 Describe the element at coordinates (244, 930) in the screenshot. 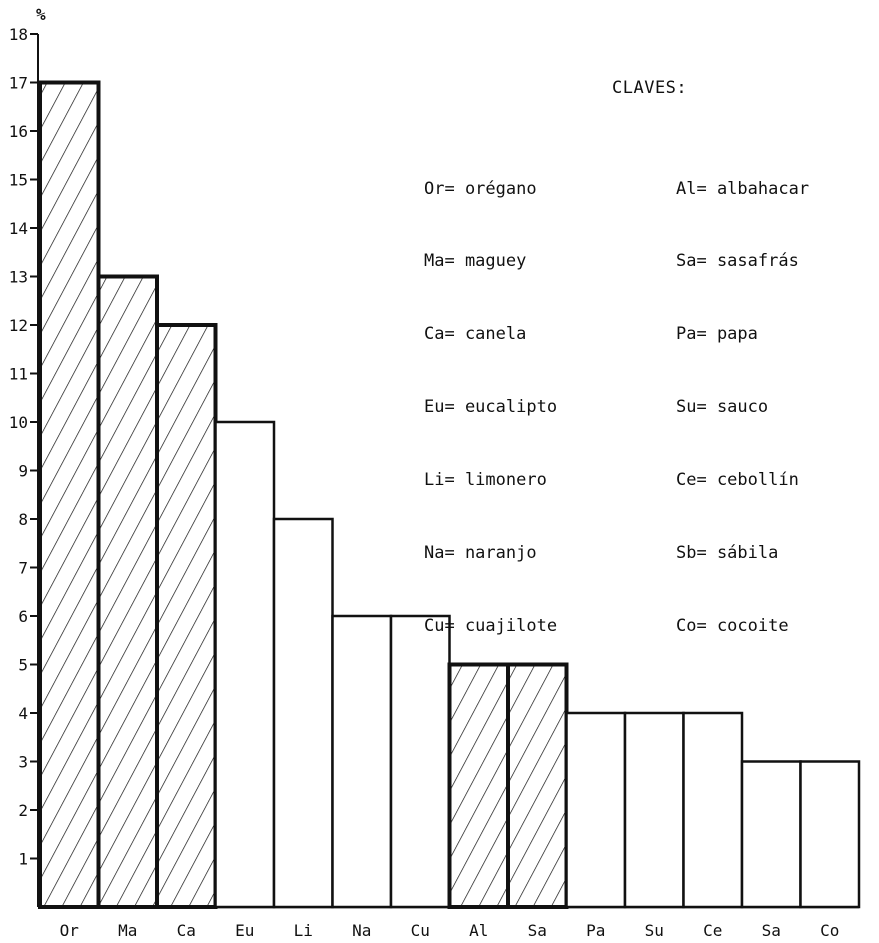

I see `x-category-label: Eu` at that location.